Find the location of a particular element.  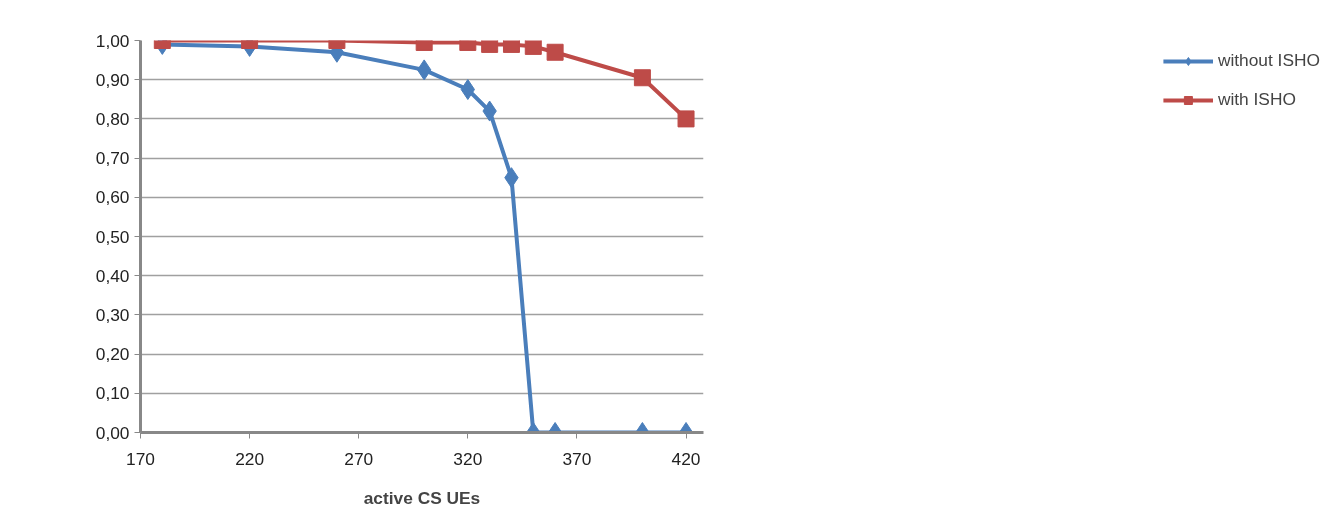

y-tick-label: 0,50 is located at coordinates (112, 236).